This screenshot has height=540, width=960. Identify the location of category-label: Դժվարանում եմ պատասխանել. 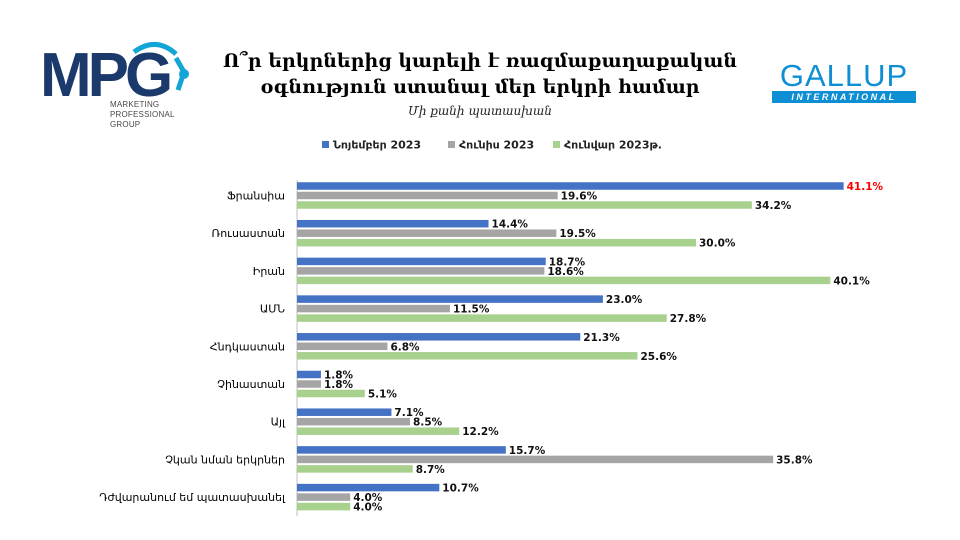
(192, 497).